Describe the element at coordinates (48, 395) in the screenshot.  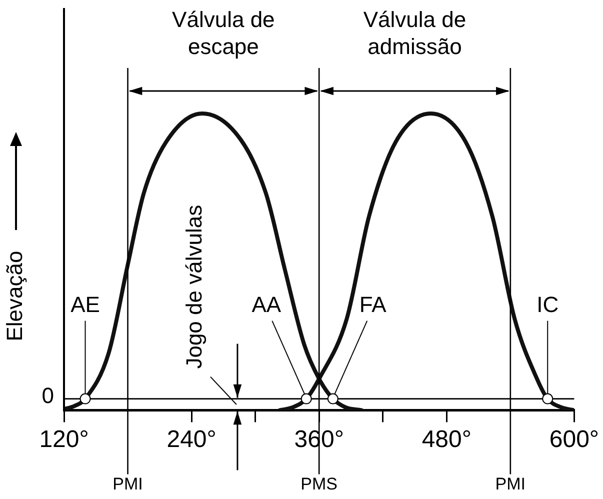
I see `ref-line-label: 0` at that location.